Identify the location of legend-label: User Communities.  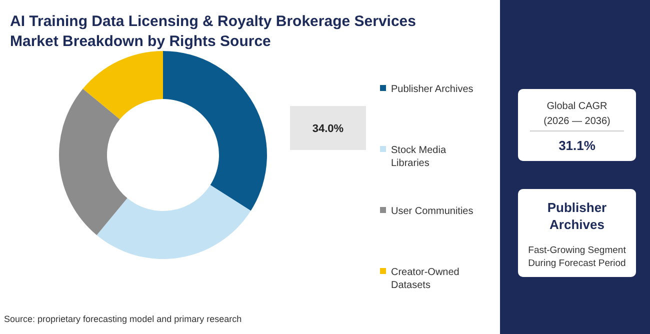
(432, 211).